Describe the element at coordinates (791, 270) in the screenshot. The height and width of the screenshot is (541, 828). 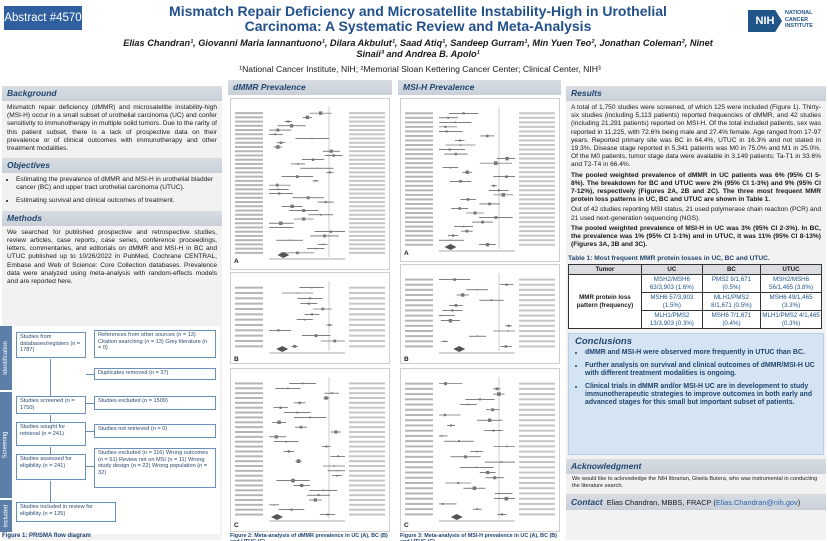
I see `table-header: UTUC` at that location.